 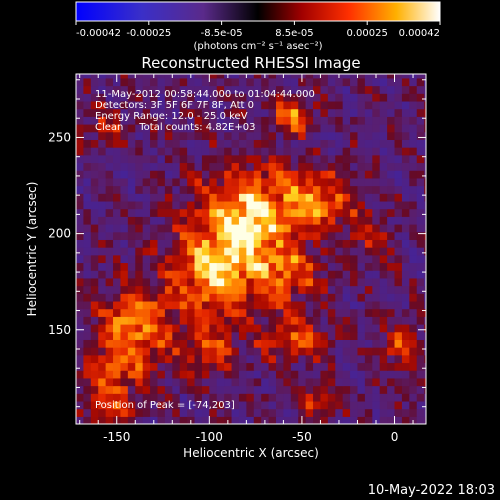 What do you see at coordinates (116, 437) in the screenshot?
I see `x-axis-tick-label: -150` at bounding box center [116, 437].